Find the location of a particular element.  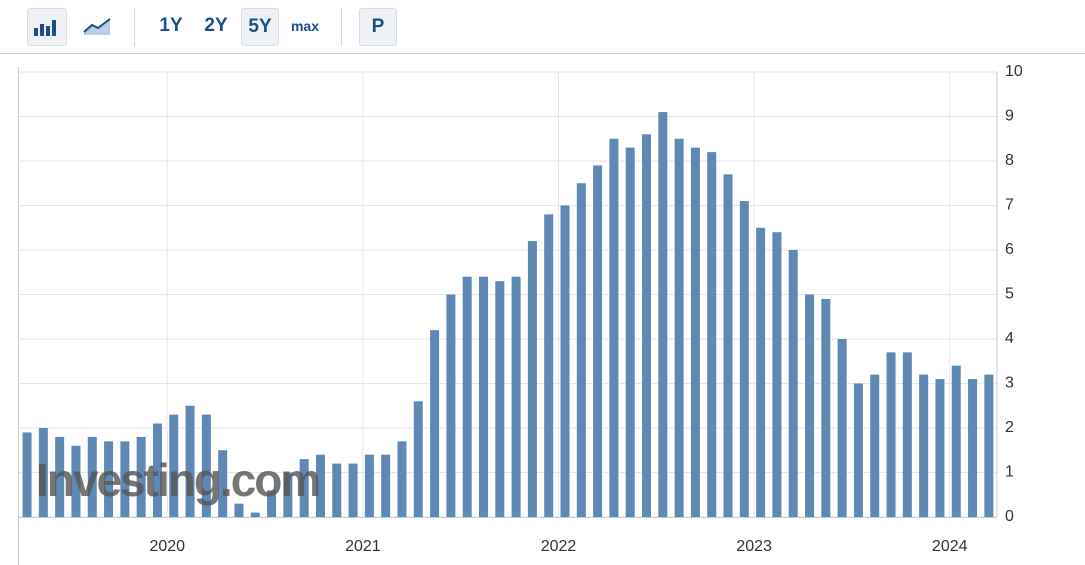

p-button: P is located at coordinates (378, 27).